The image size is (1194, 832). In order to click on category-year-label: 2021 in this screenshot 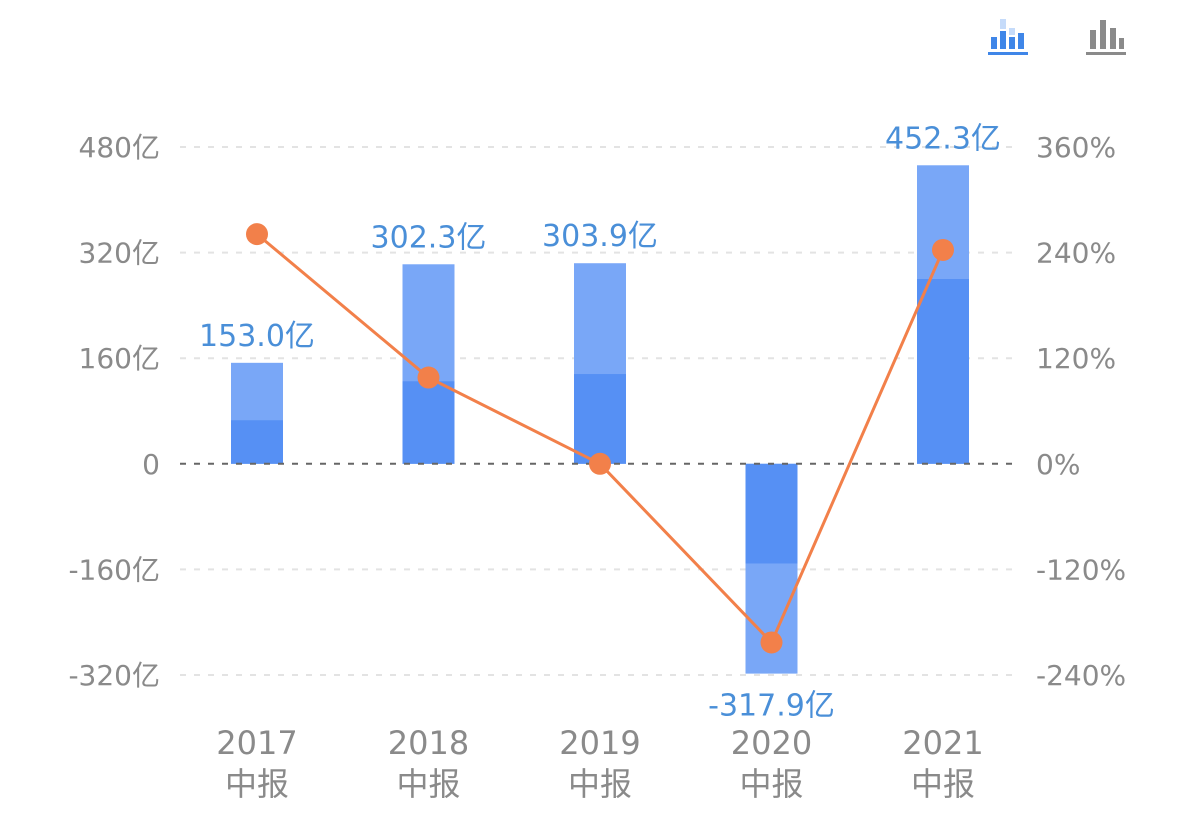, I will do `click(942, 743)`.